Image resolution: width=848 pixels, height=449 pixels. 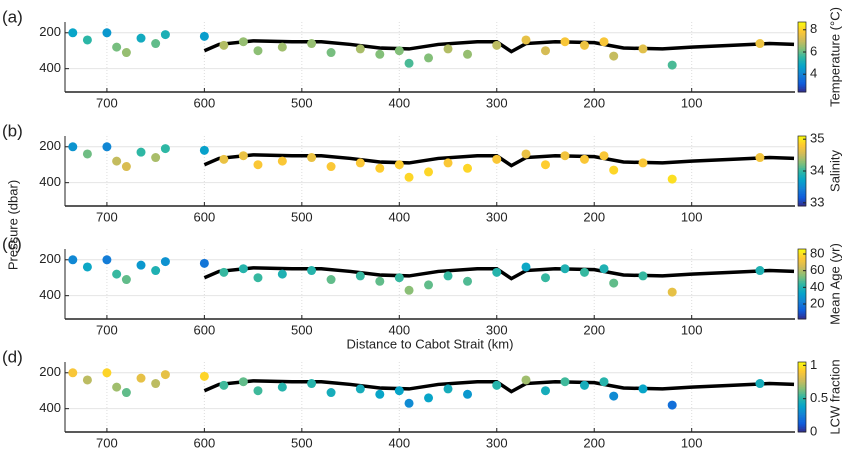 I want to click on colorbar-tick-label: 60, so click(x=817, y=269).